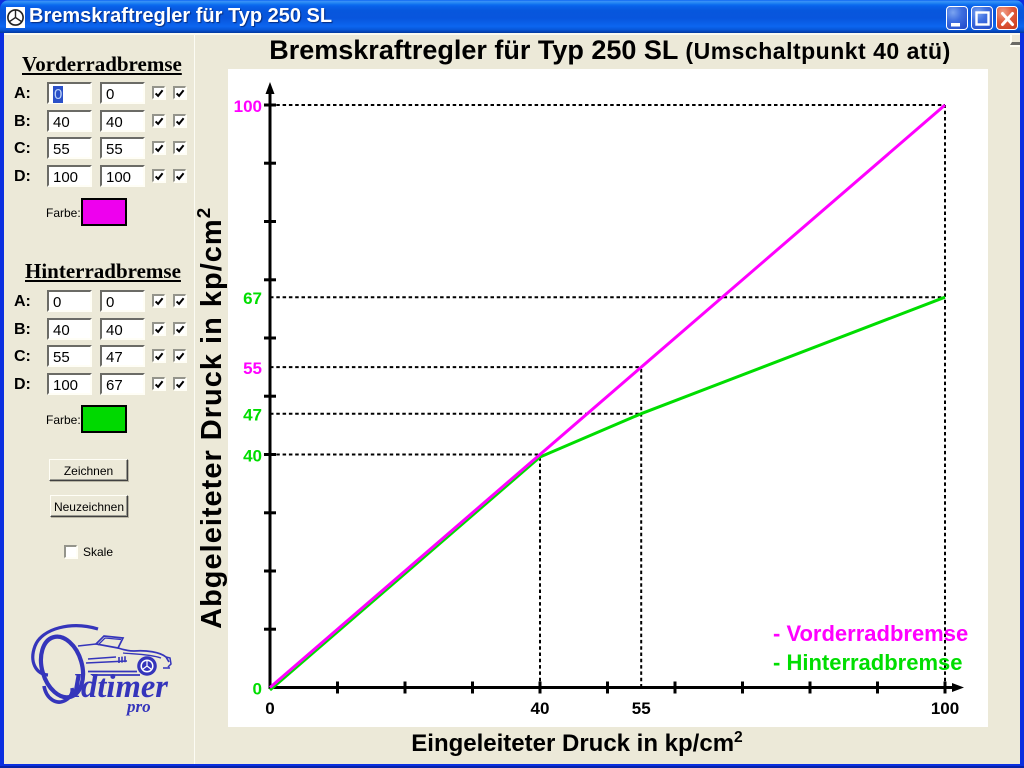  What do you see at coordinates (252, 298) in the screenshot?
I see `svg-text: 67` at bounding box center [252, 298].